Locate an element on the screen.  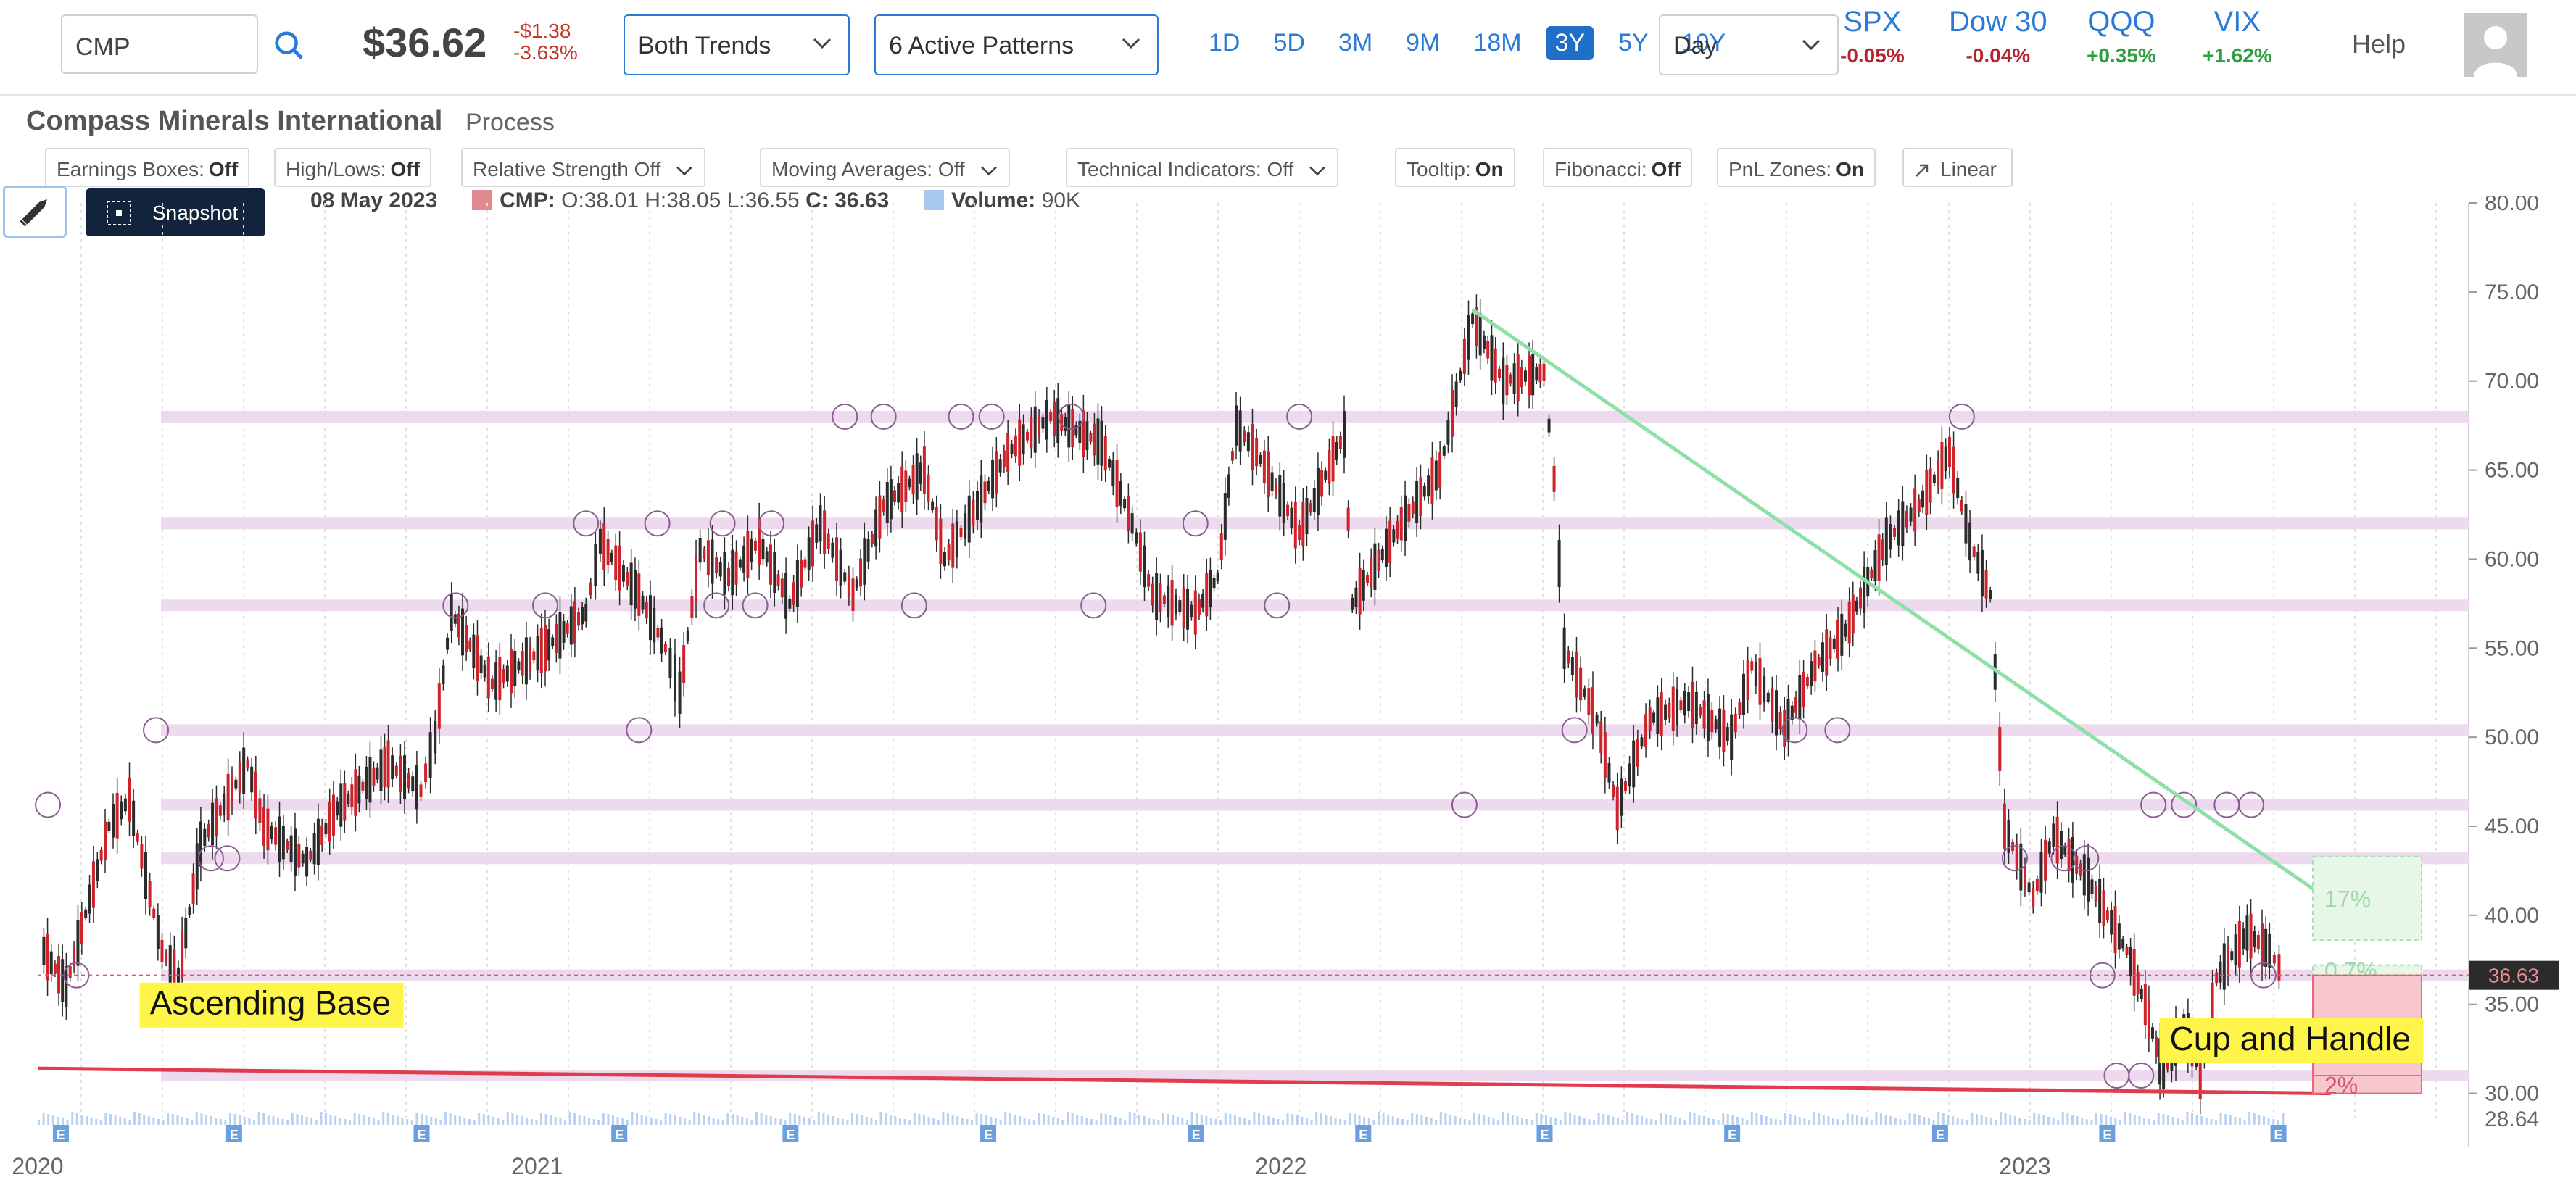
index-spx: SPX -0.05% is located at coordinates (1872, 36).